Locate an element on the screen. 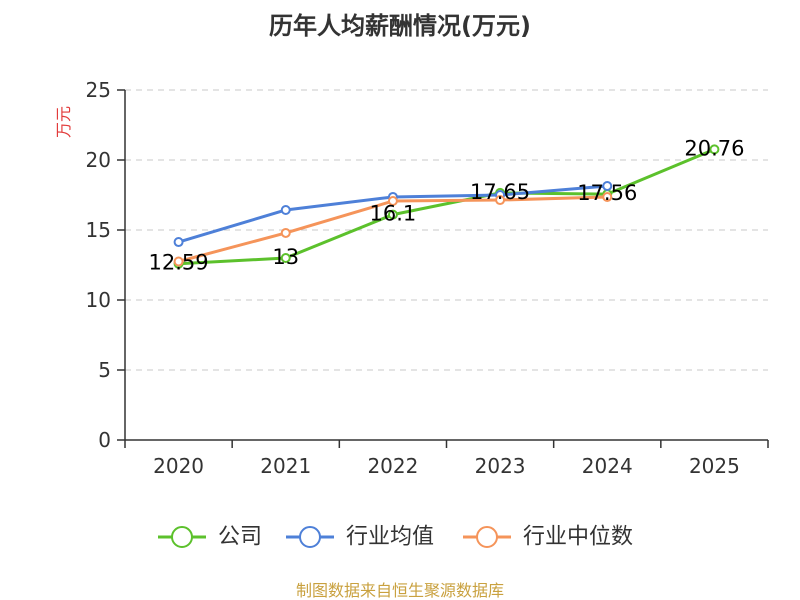  x-tick-label: 2025 is located at coordinates (714, 466).